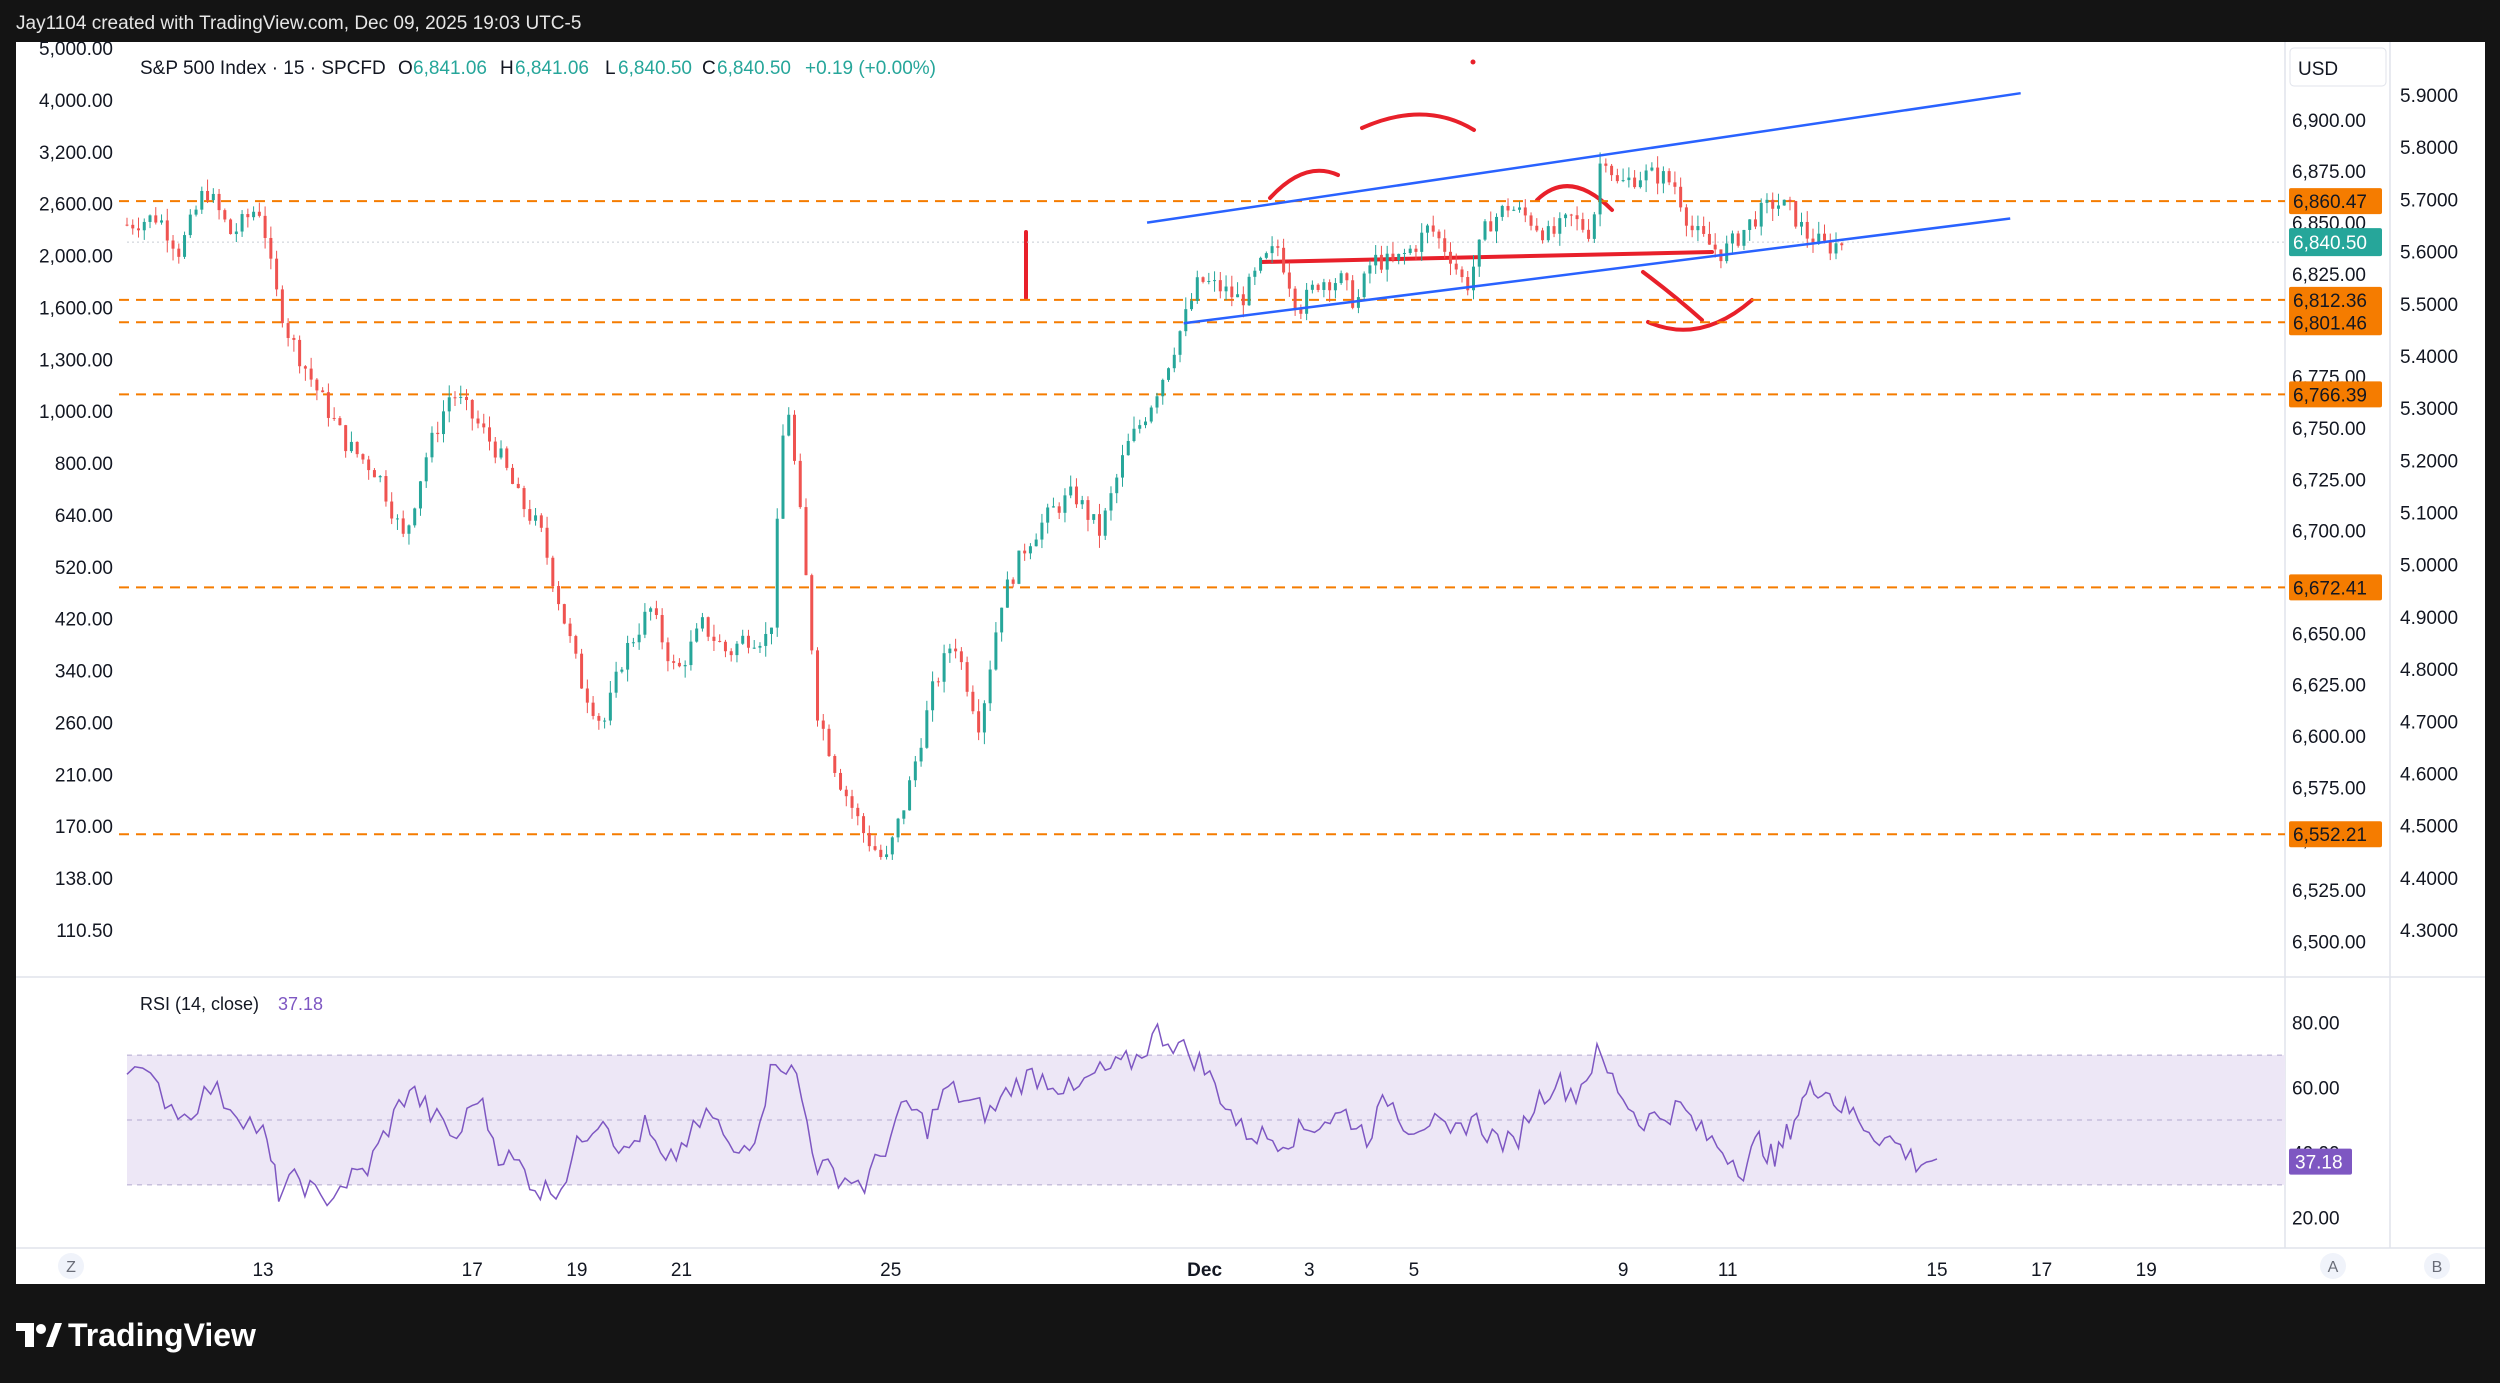  I want to click on footer, so click(1250, 1333).